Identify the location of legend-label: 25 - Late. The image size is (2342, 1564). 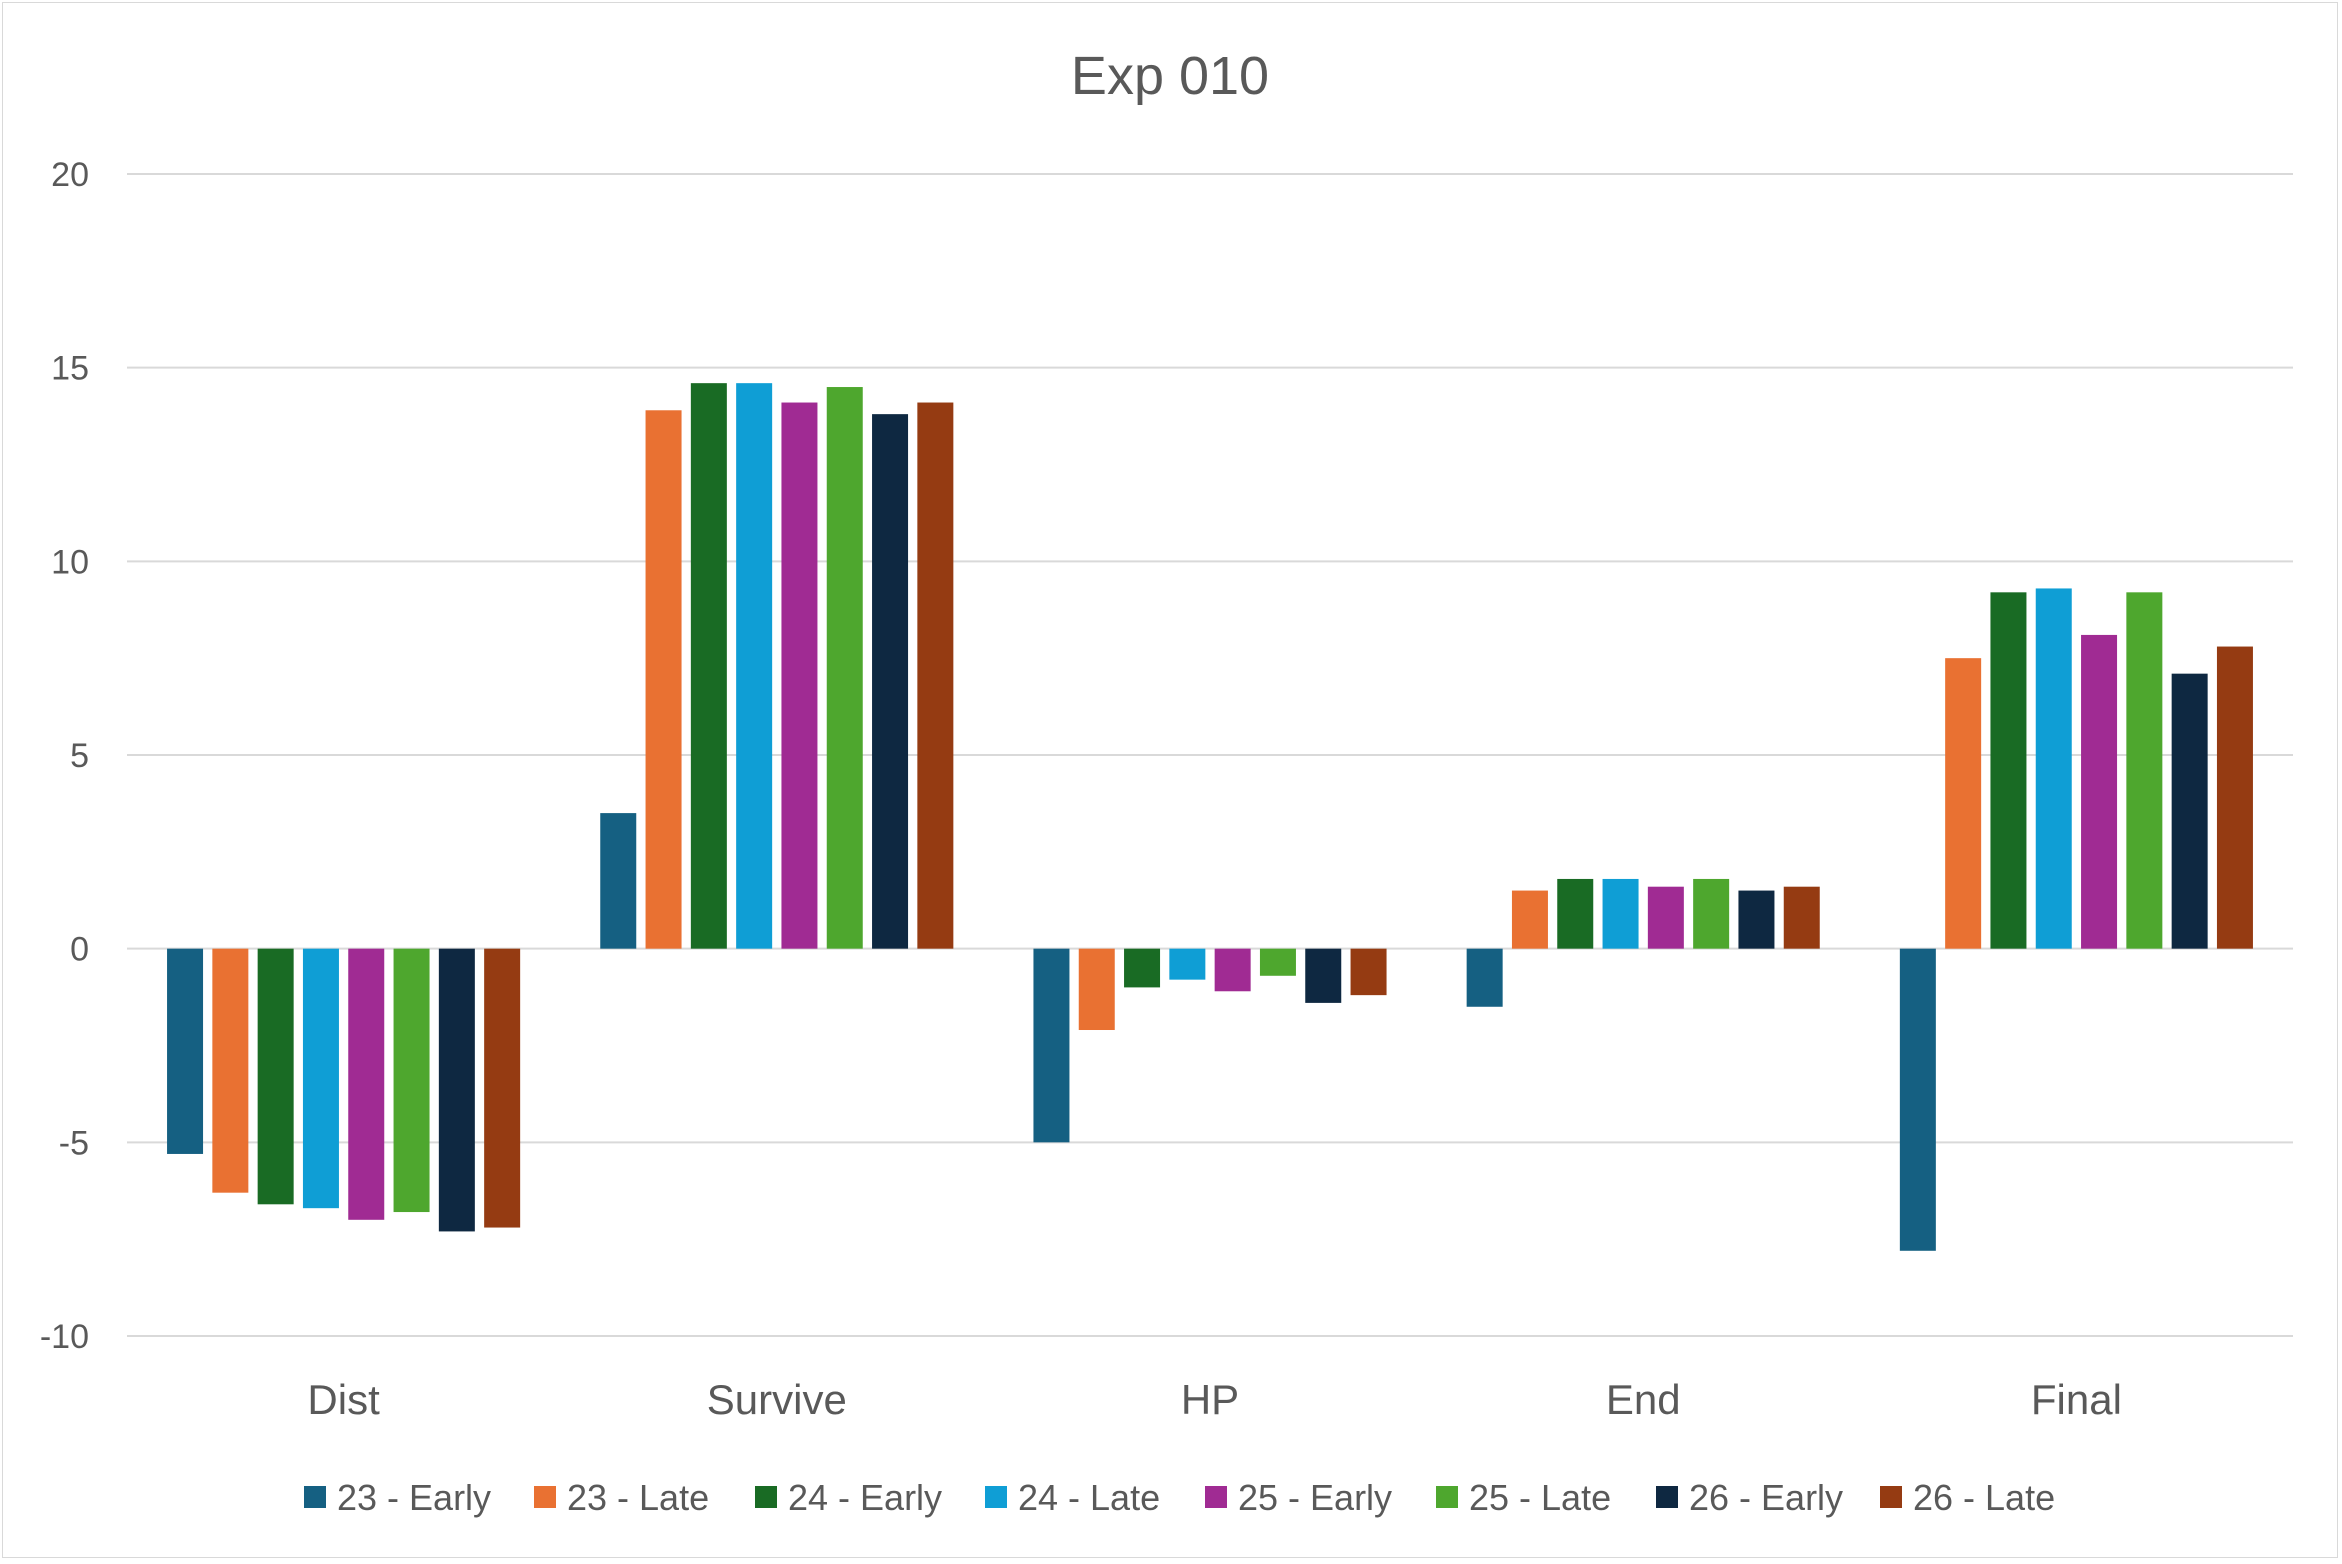
(1540, 1497).